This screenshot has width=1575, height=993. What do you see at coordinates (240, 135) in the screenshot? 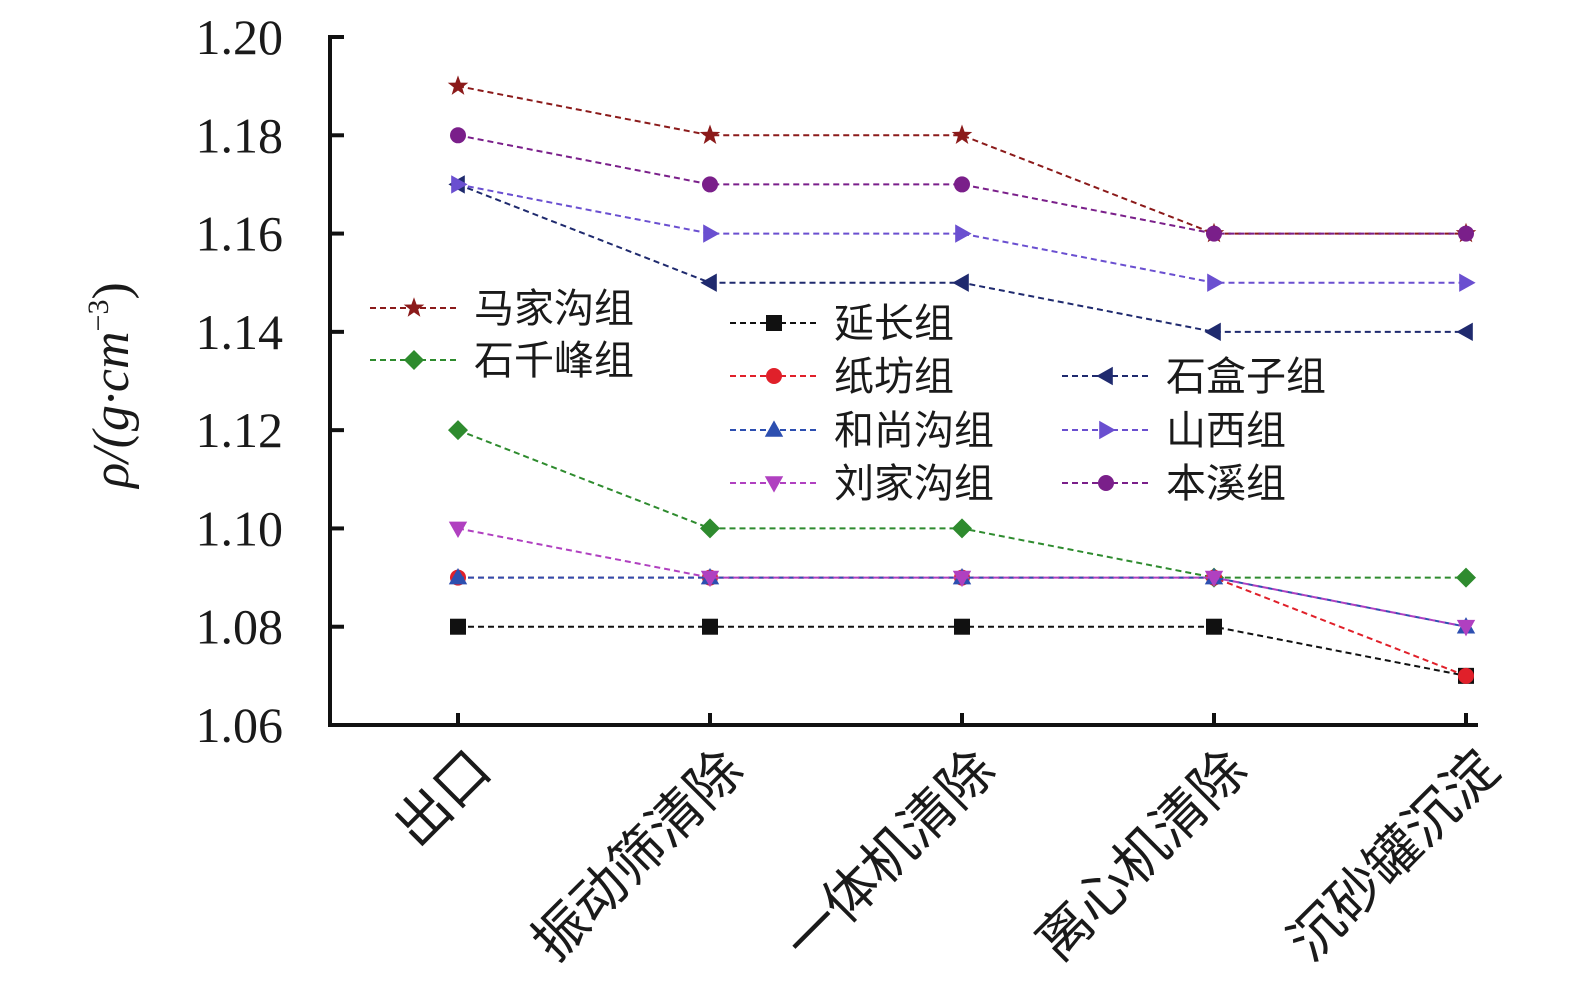
I see `y-tick-label: 1.18` at bounding box center [240, 135].